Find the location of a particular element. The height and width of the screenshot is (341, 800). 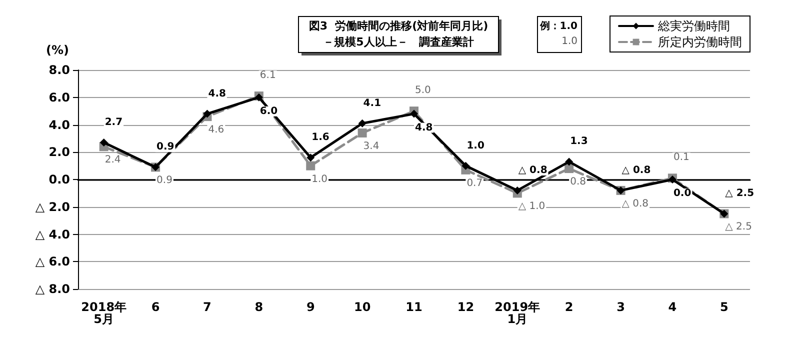

data-label: 0.8 is located at coordinates (578, 182).